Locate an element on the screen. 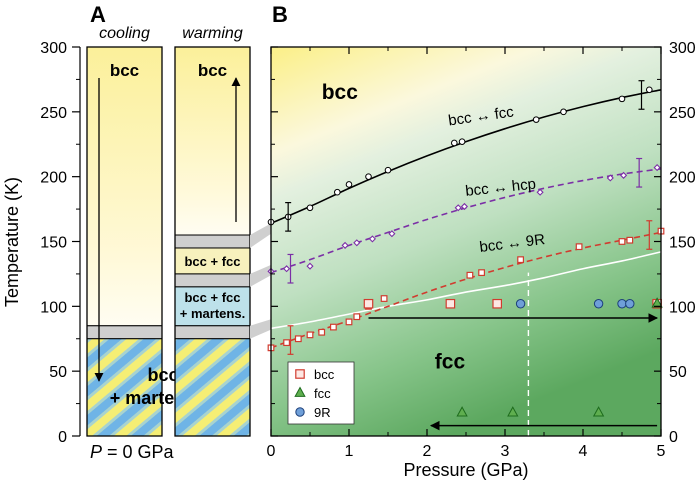  panel-b-label: B is located at coordinates (280, 14).